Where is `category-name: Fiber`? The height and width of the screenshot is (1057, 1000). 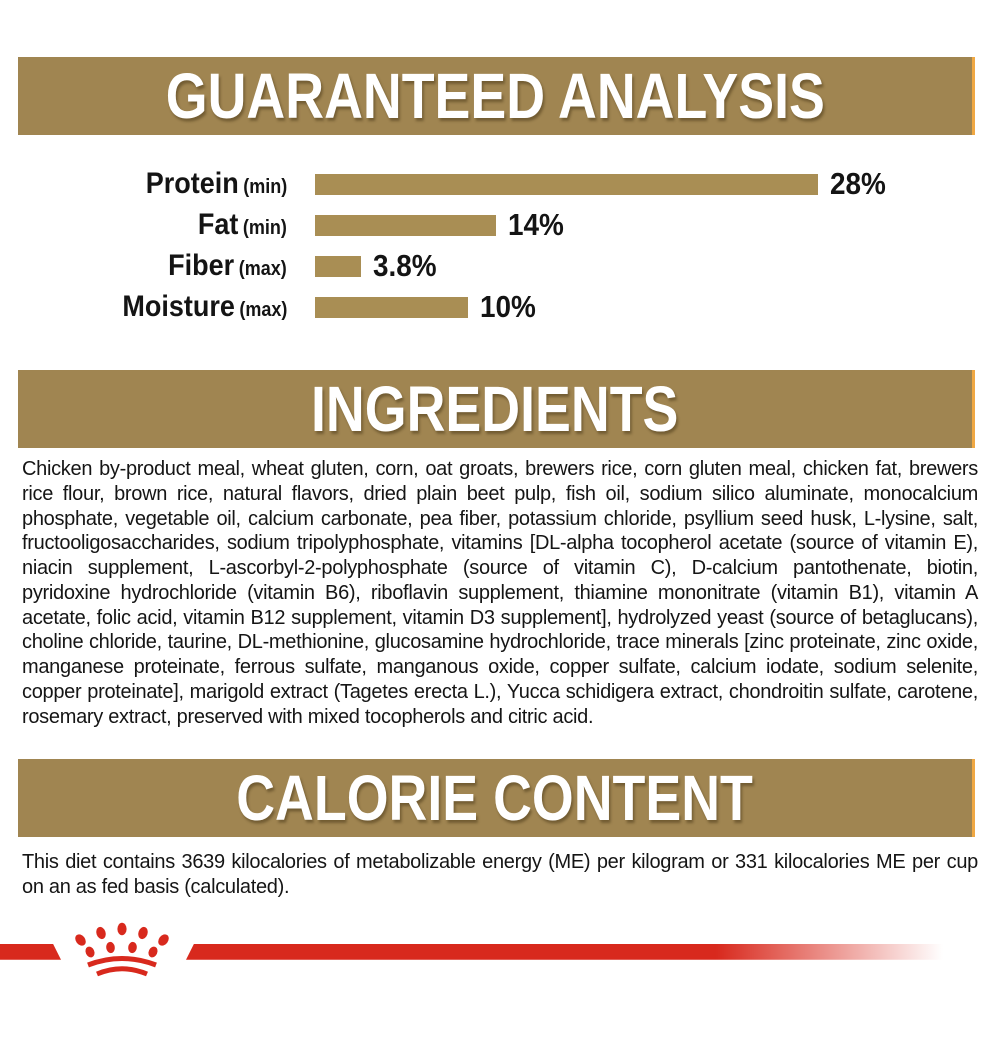
category-name: Fiber is located at coordinates (201, 265).